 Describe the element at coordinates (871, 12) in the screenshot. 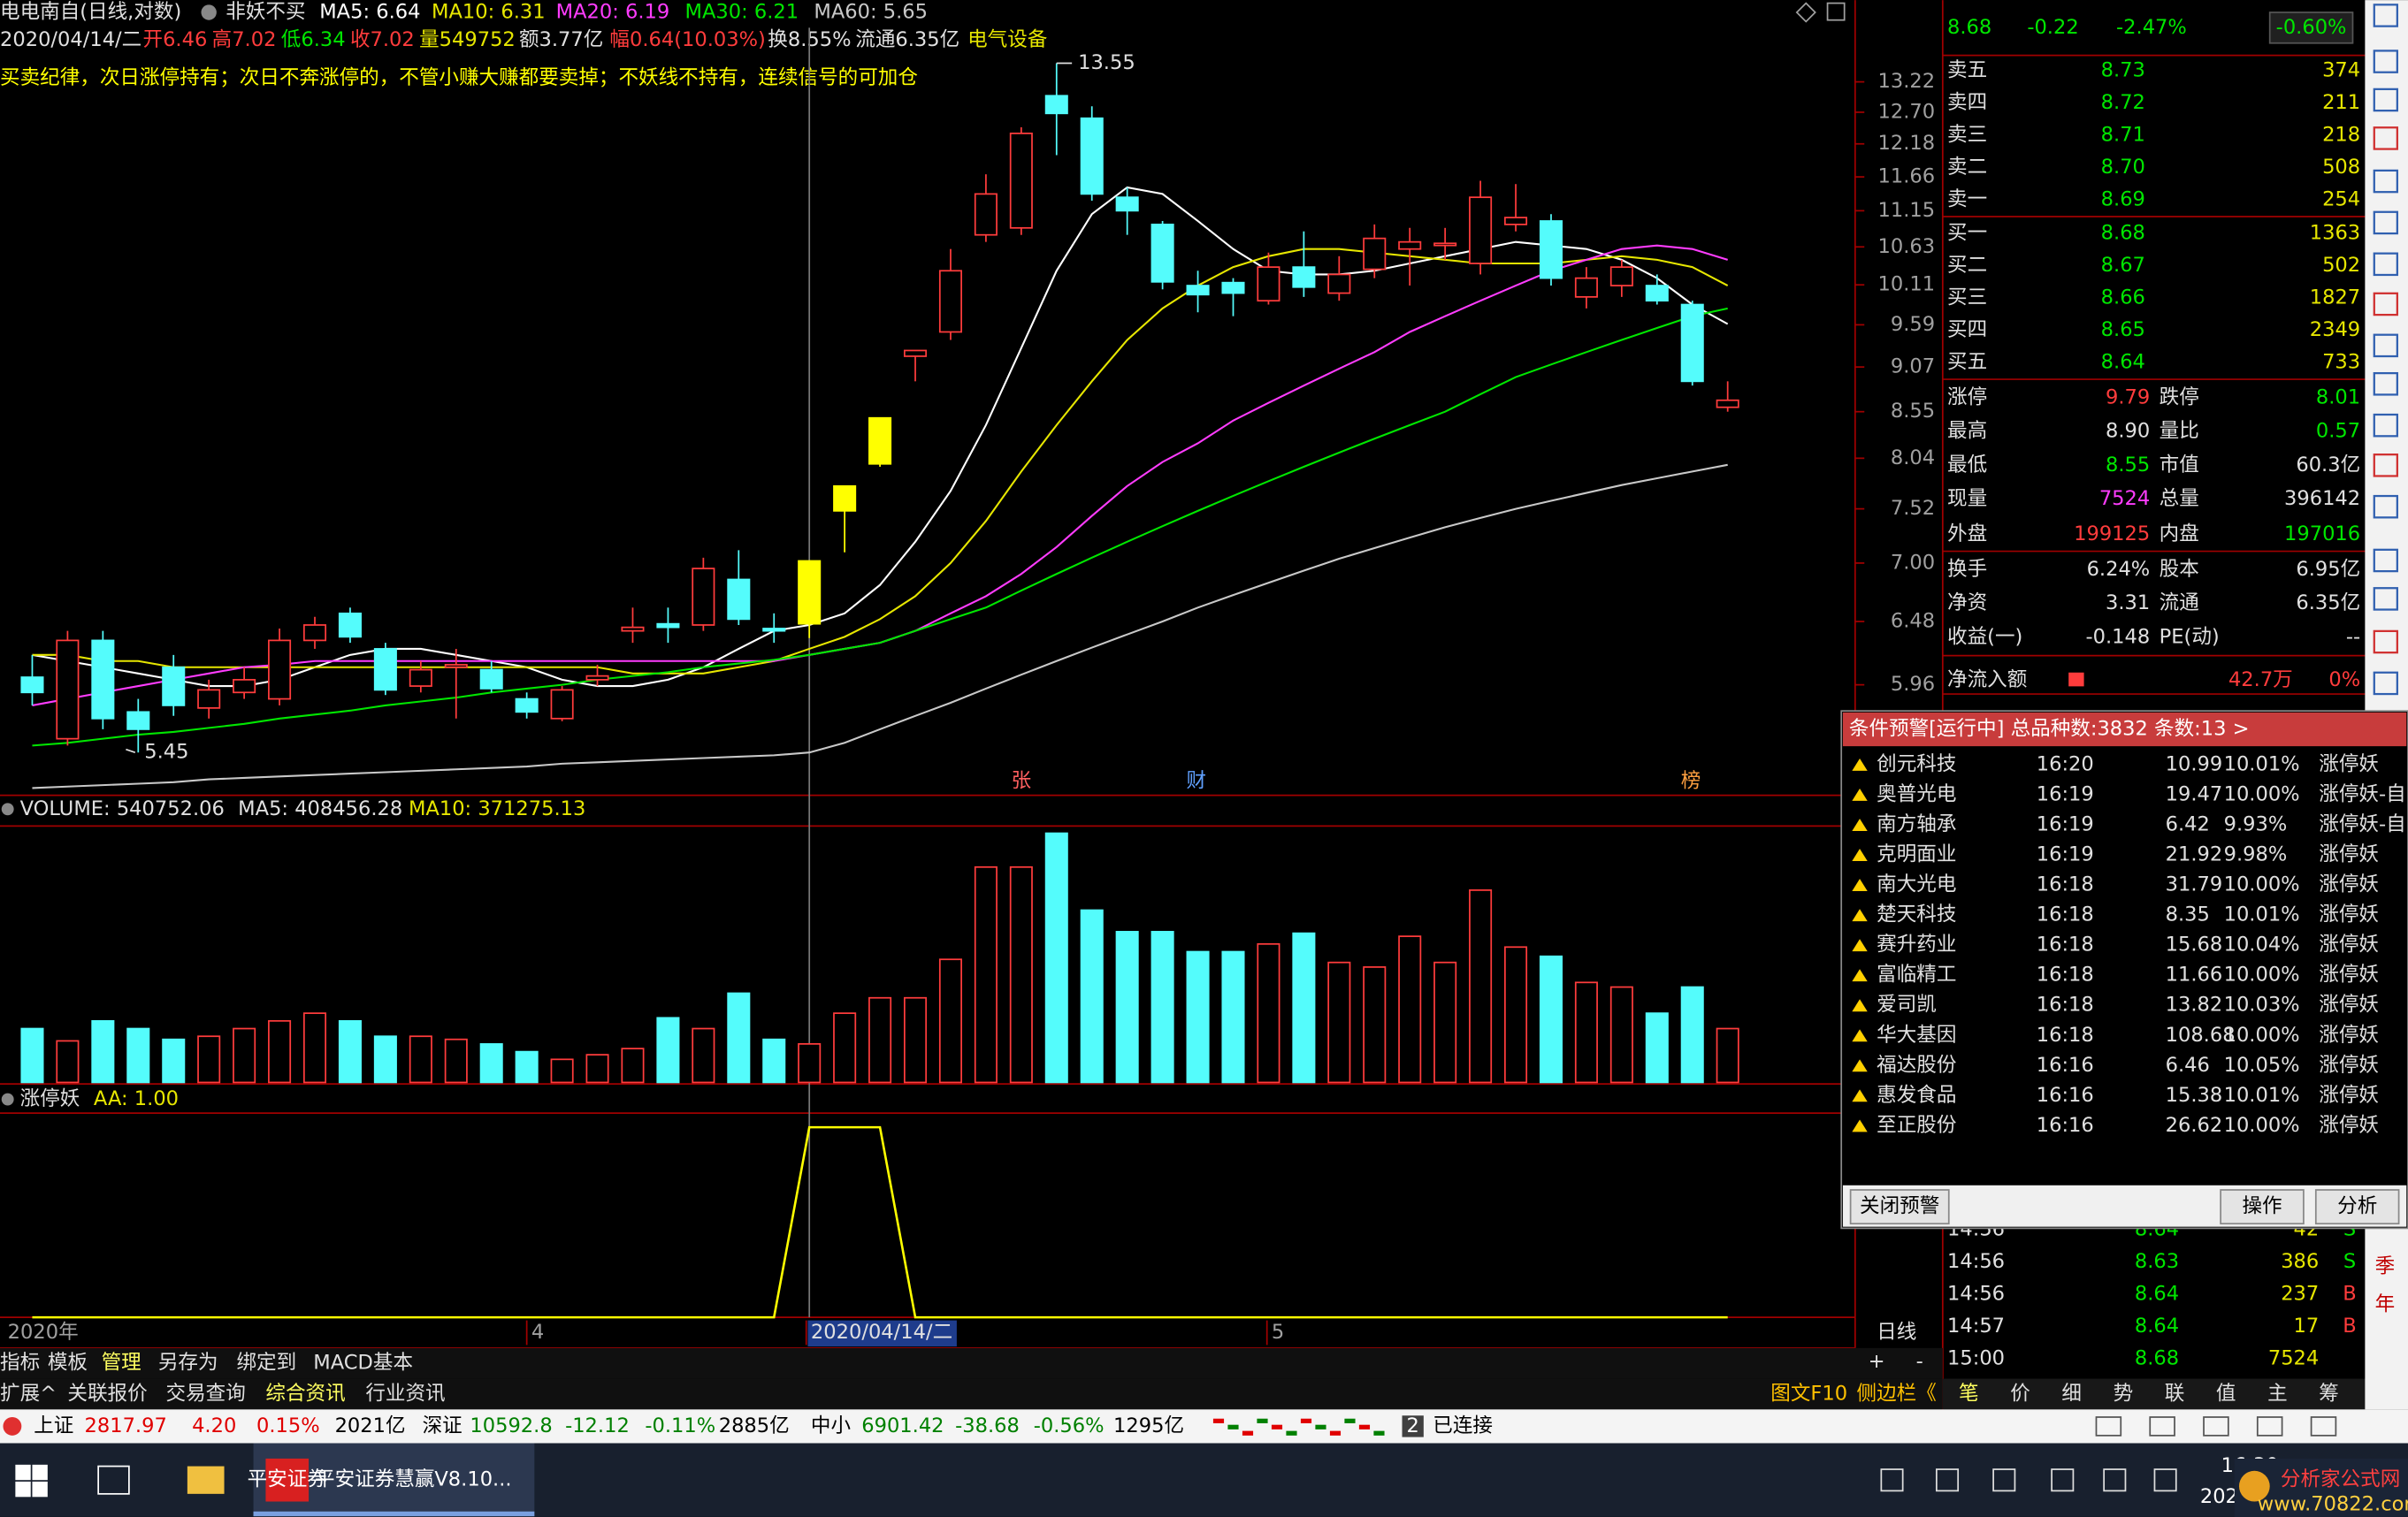

I see `label: MA60: 5.65` at that location.